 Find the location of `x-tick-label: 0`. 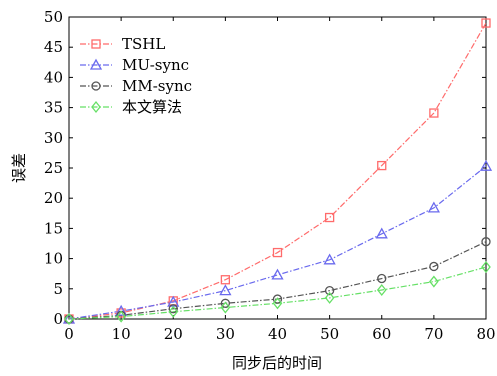

x-tick-label: 0 is located at coordinates (69, 334).